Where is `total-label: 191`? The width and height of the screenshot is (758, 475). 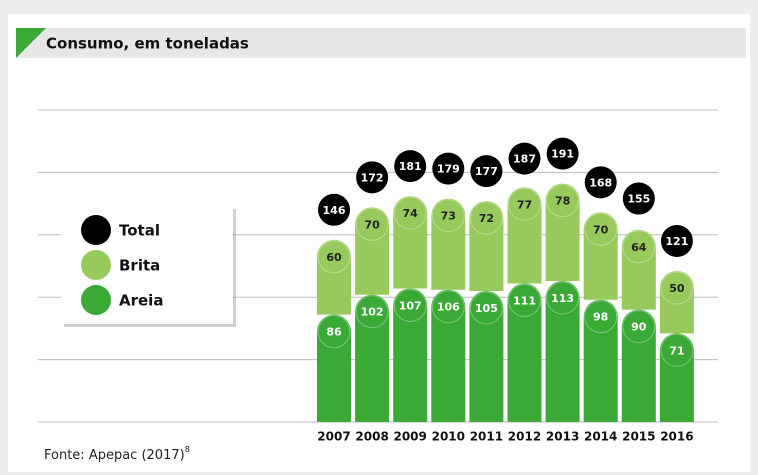
total-label: 191 is located at coordinates (562, 154).